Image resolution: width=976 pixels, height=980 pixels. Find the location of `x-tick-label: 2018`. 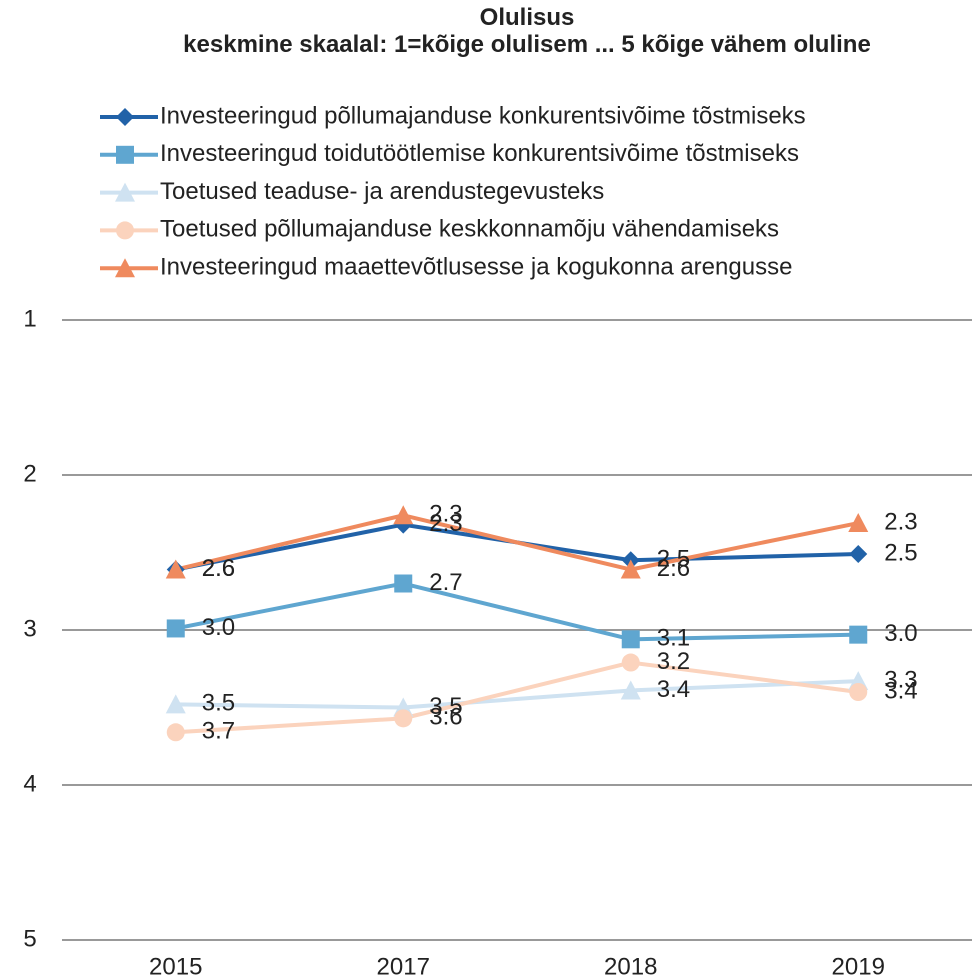

x-tick-label: 2018 is located at coordinates (630, 966).